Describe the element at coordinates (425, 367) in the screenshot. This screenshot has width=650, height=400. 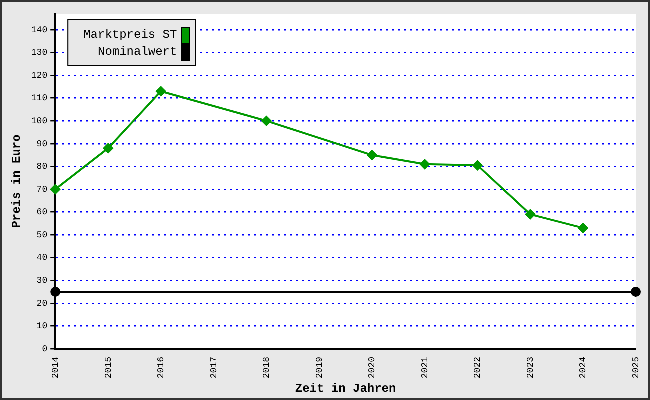
I see `x-tick-label: 2021` at that location.